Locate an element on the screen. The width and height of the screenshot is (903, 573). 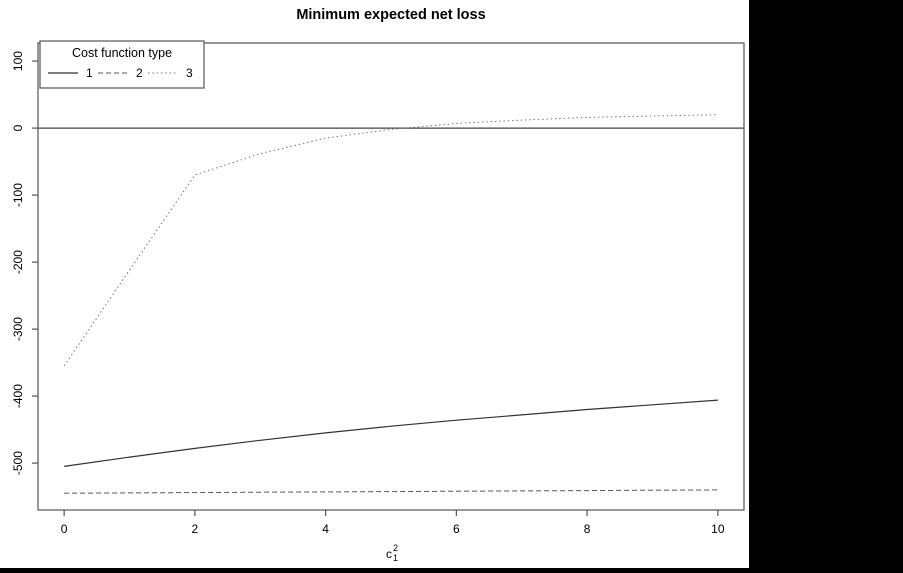
chart-title: Minimum expected net loss is located at coordinates (390, 15).